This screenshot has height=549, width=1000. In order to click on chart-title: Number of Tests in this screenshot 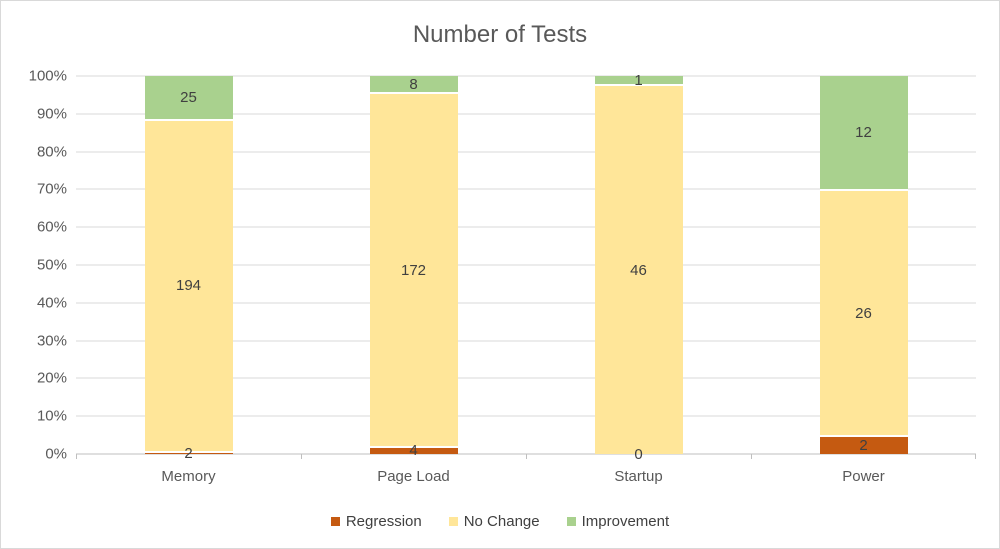, I will do `click(500, 34)`.